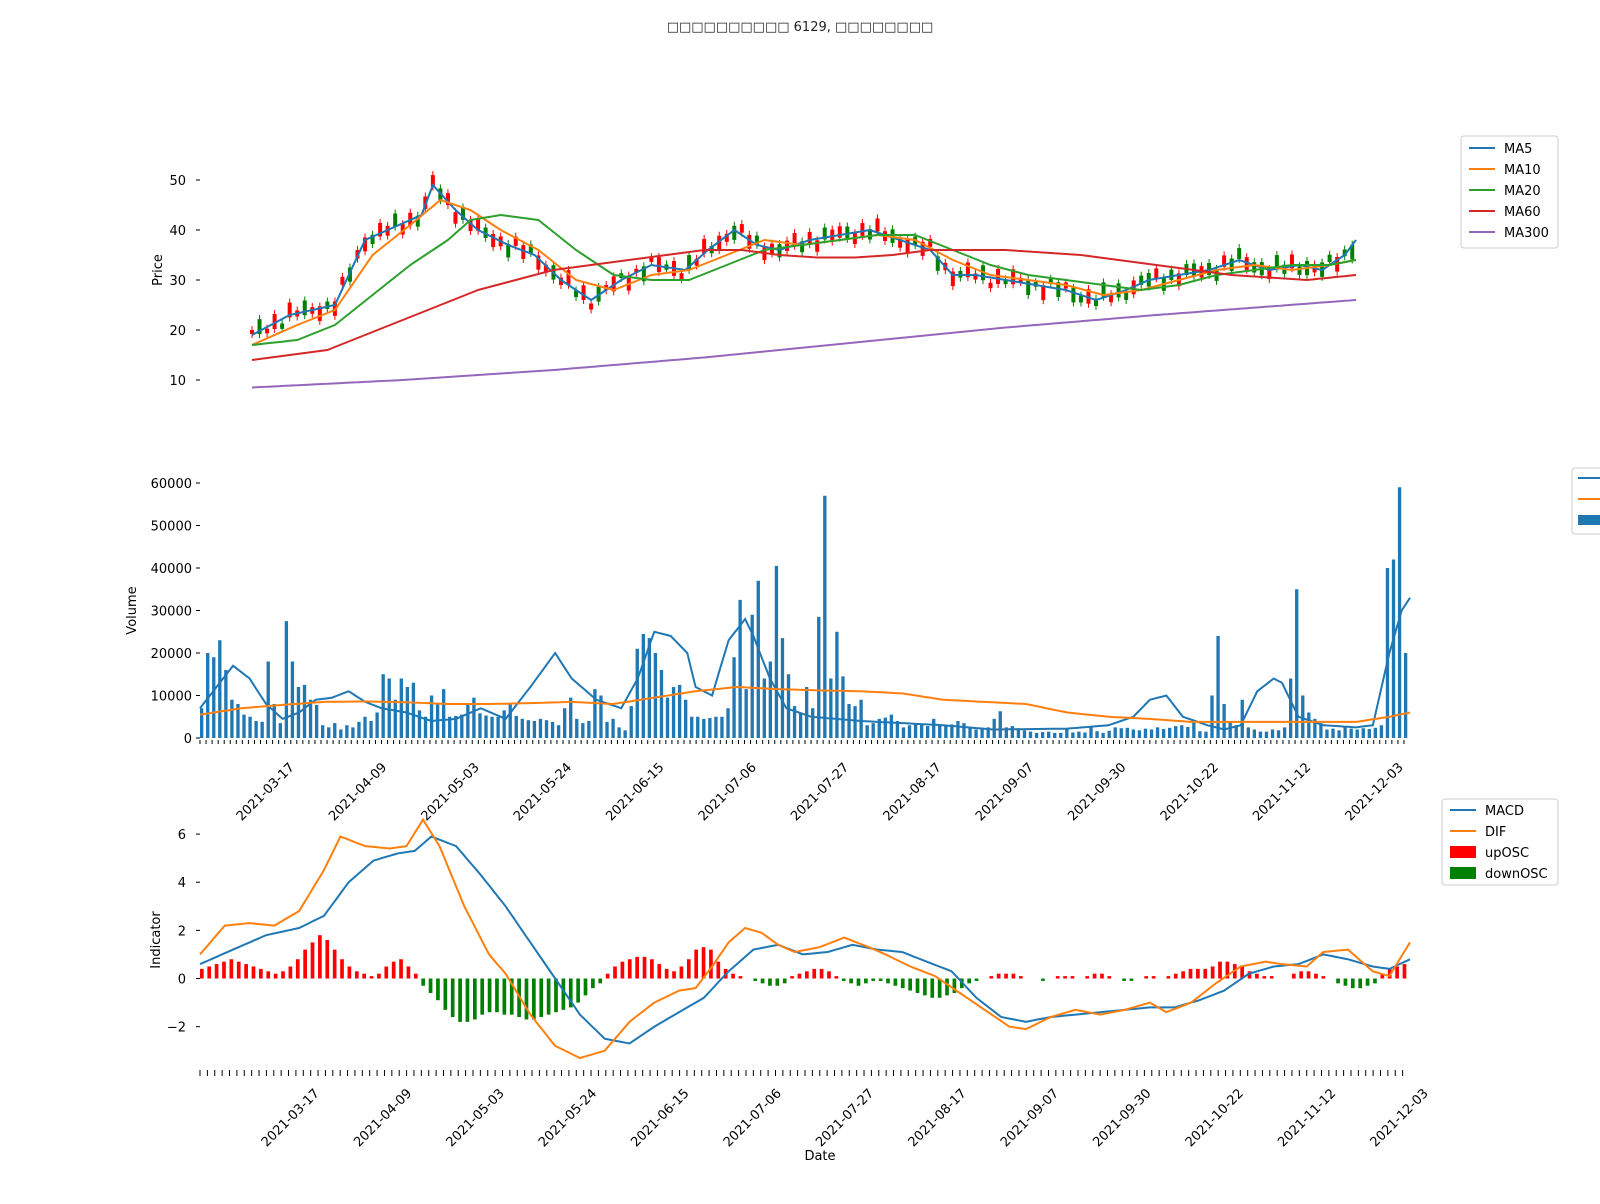  What do you see at coordinates (1518, 149) in the screenshot?
I see `legend-label: MA5` at bounding box center [1518, 149].